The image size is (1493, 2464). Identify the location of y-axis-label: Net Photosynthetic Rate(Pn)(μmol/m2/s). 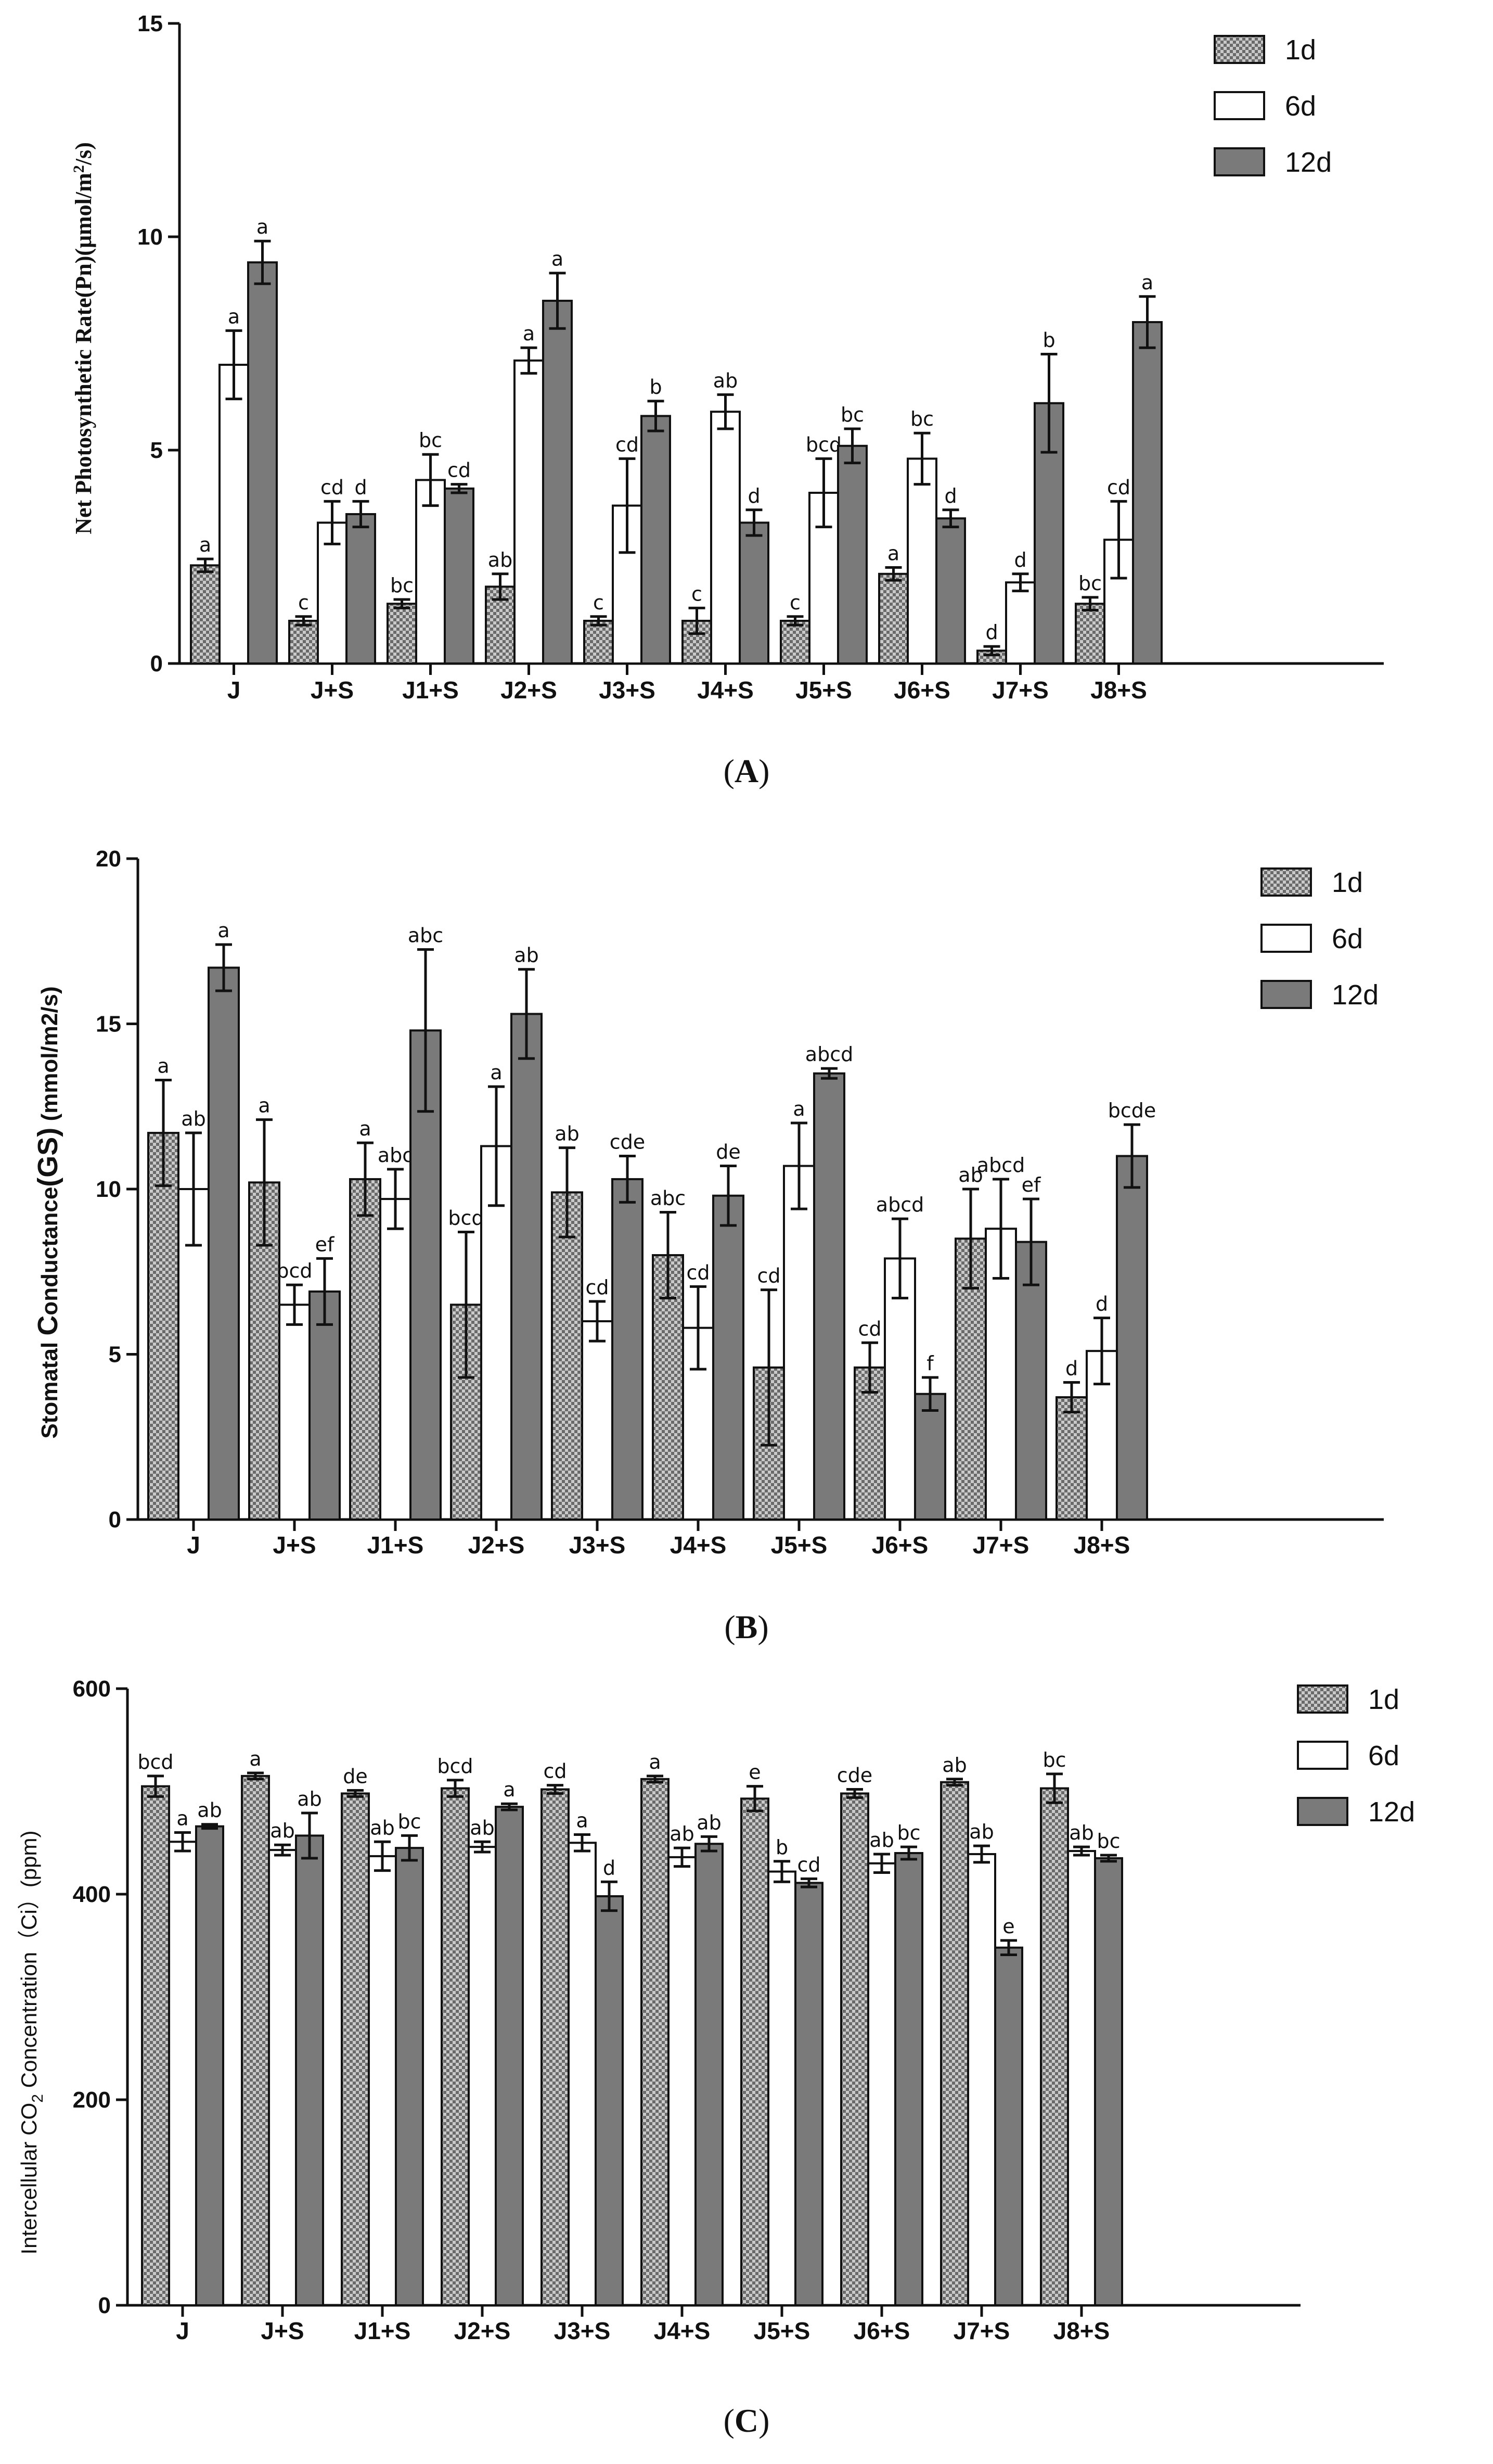
(83, 338).